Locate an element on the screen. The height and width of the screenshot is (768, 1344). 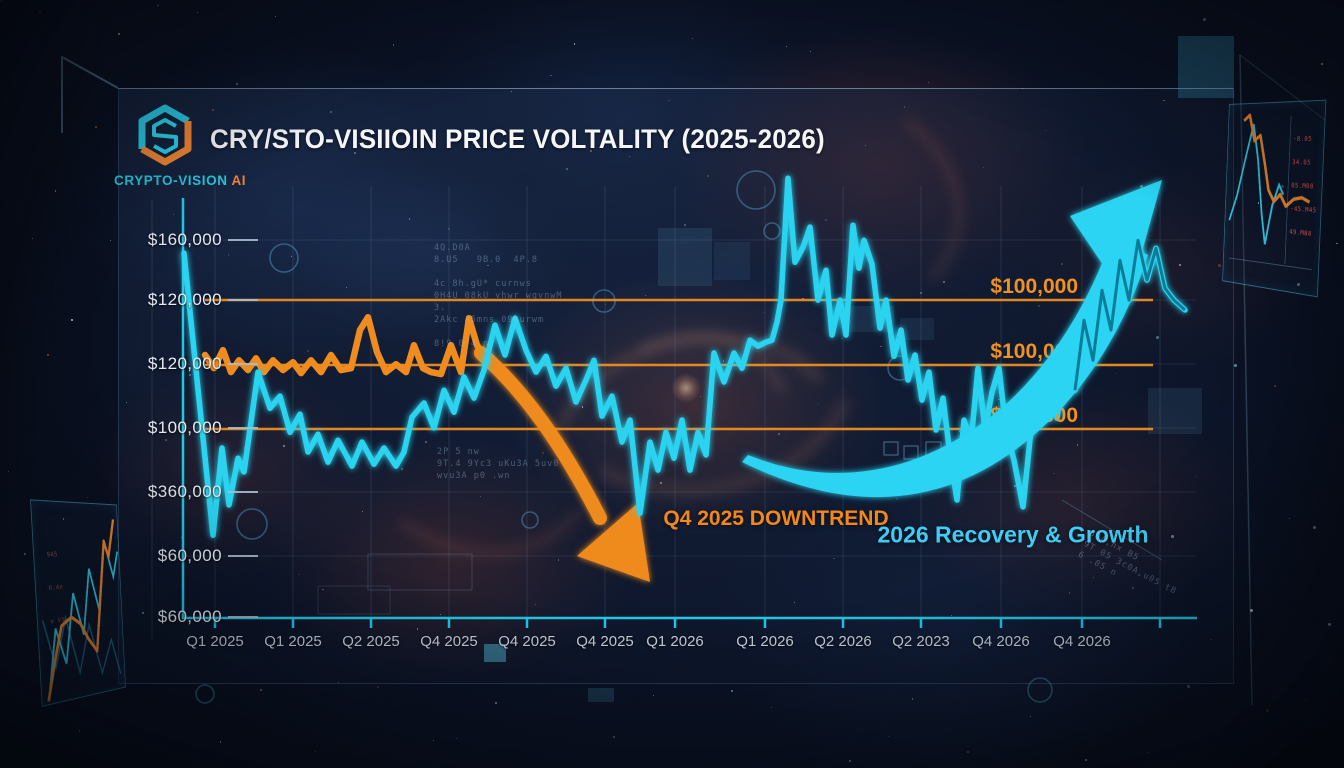
corner-bracket is located at coordinates (90, 94).